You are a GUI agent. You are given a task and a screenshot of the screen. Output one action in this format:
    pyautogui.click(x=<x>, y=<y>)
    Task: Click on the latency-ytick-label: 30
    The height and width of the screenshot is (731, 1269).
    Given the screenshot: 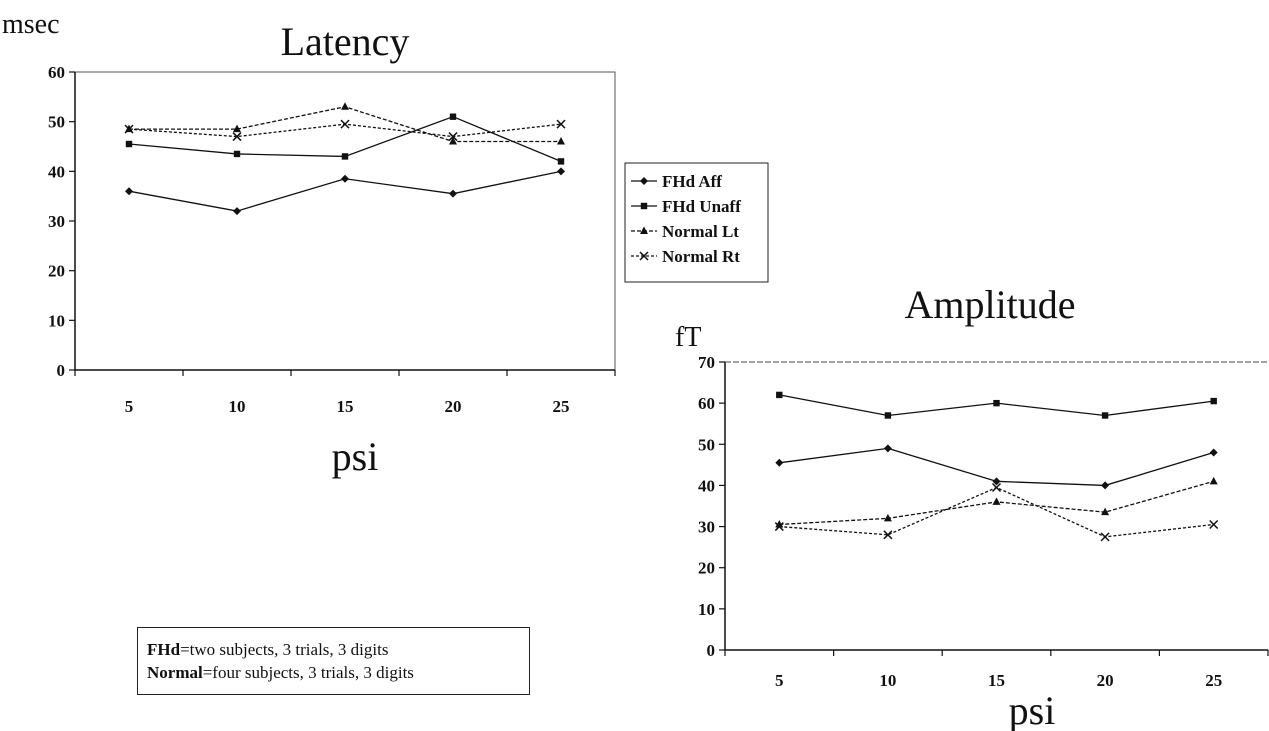 What is the action you would take?
    pyautogui.click(x=56, y=221)
    